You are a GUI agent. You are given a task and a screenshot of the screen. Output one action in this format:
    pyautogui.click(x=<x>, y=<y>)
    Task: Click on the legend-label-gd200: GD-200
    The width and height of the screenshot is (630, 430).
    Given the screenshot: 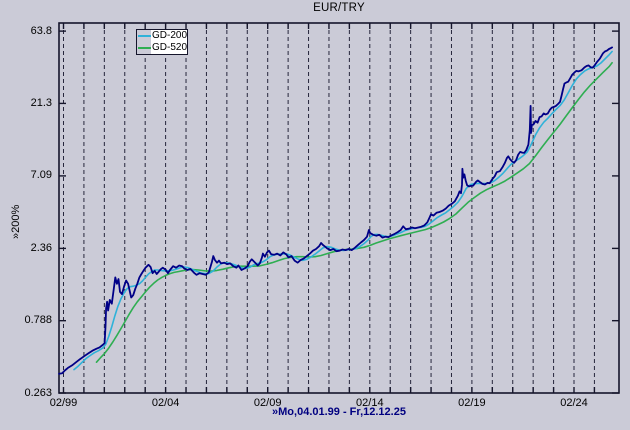 What is the action you would take?
    pyautogui.click(x=169, y=36)
    